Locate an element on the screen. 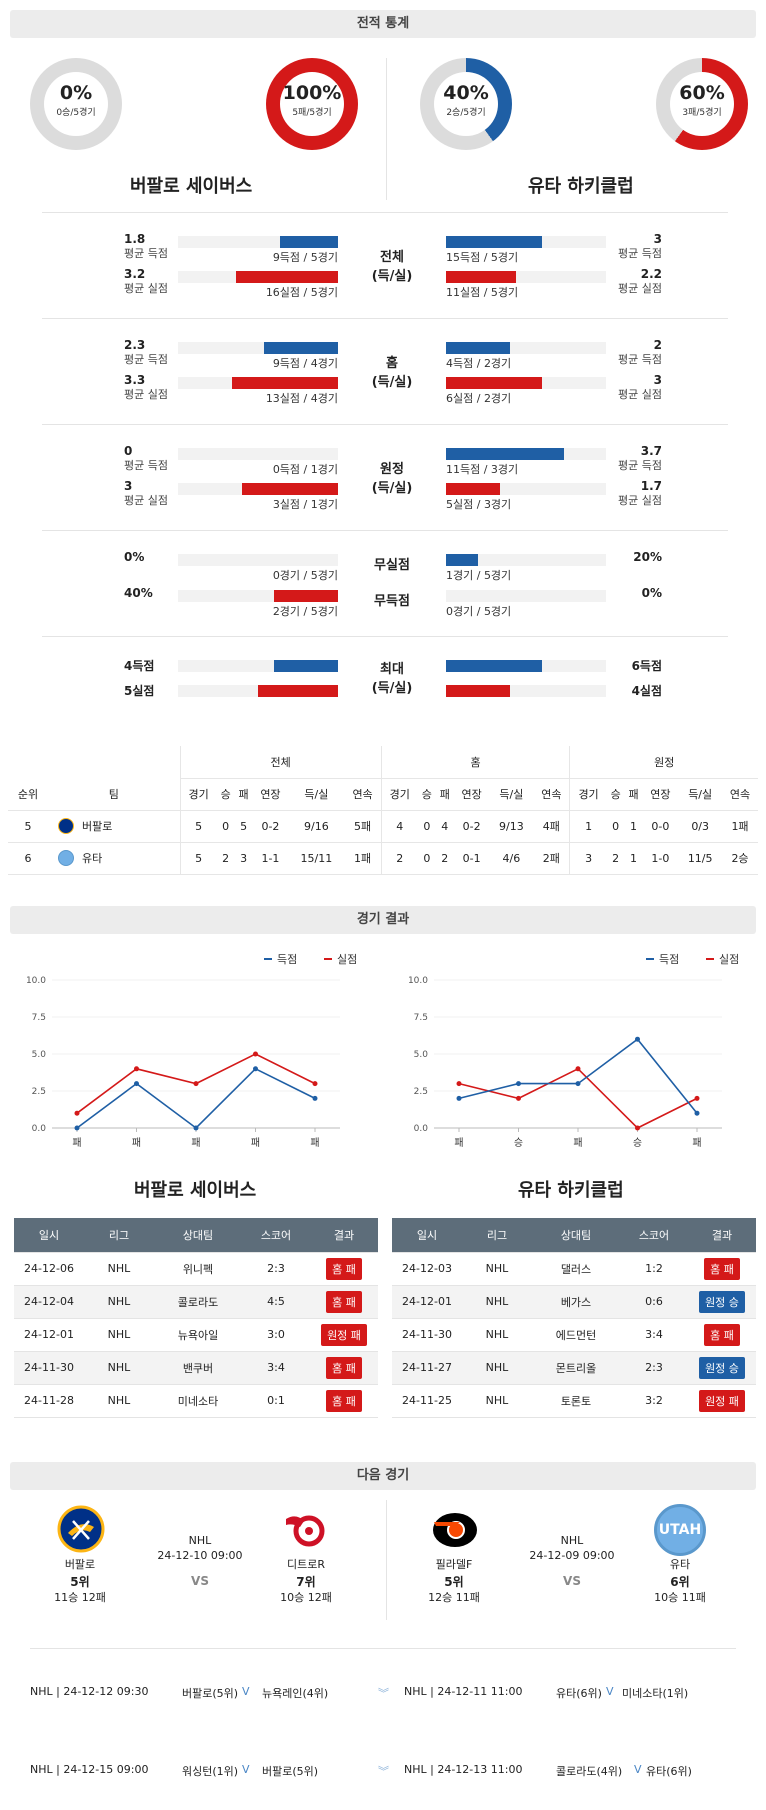 Image resolution: width=766 pixels, height=1810 pixels. table-row: 6 유타 5 2 3 1-1 15/11 1패 2 0 2 0-1 4/6 2패 3 2 1 1-0 11/5 2승 is located at coordinates (383, 858).